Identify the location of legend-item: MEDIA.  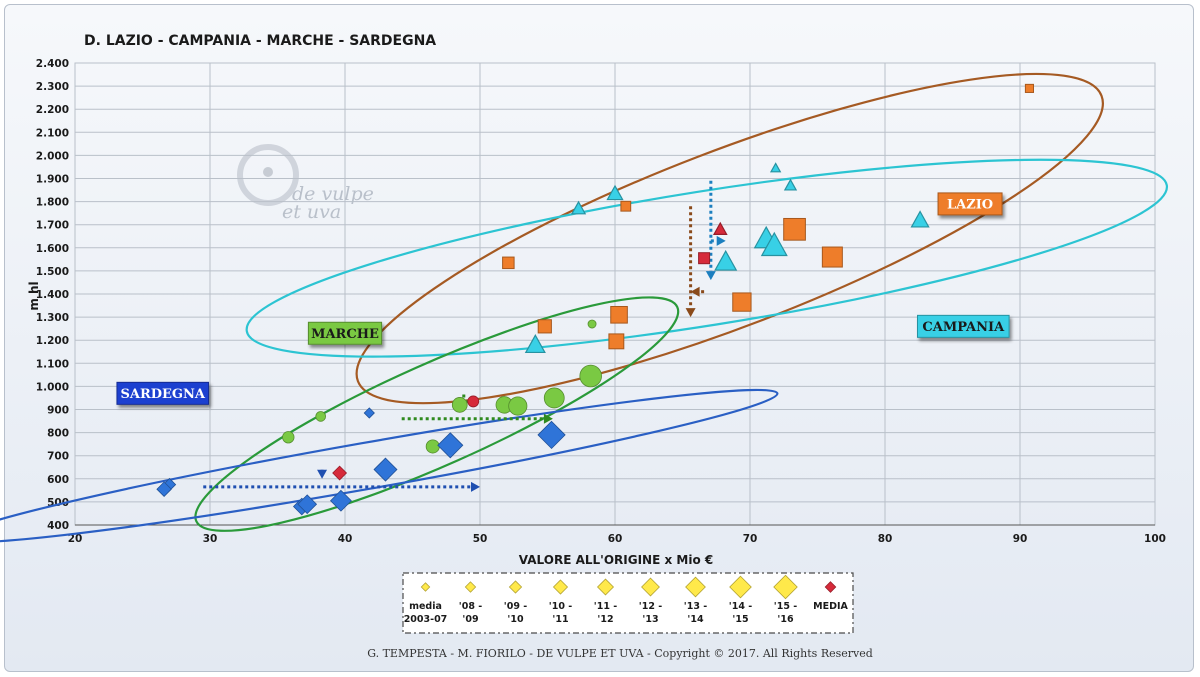
(831, 596).